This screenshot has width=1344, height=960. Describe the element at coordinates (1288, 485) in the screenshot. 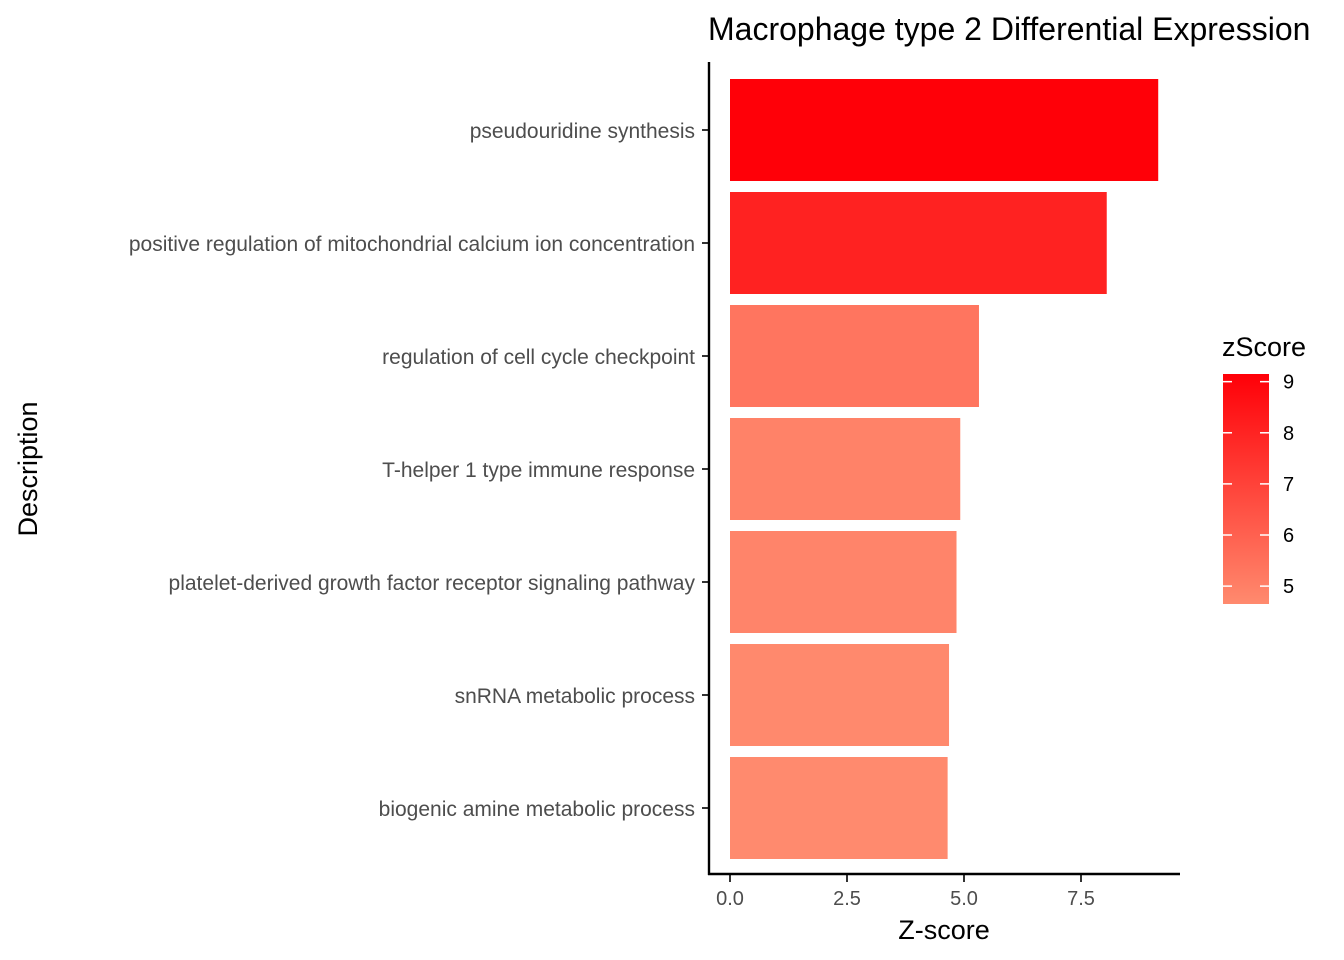

I see `legend-tick-label: 7` at that location.